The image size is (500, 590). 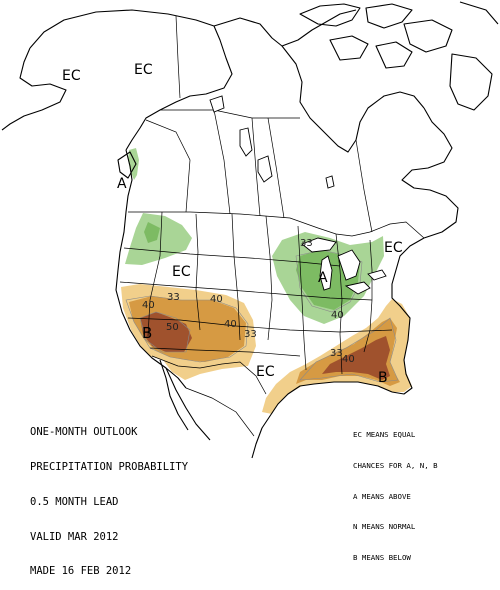 What do you see at coordinates (384, 527) in the screenshot?
I see `legend-line: N MEANS NORMAL` at bounding box center [384, 527].